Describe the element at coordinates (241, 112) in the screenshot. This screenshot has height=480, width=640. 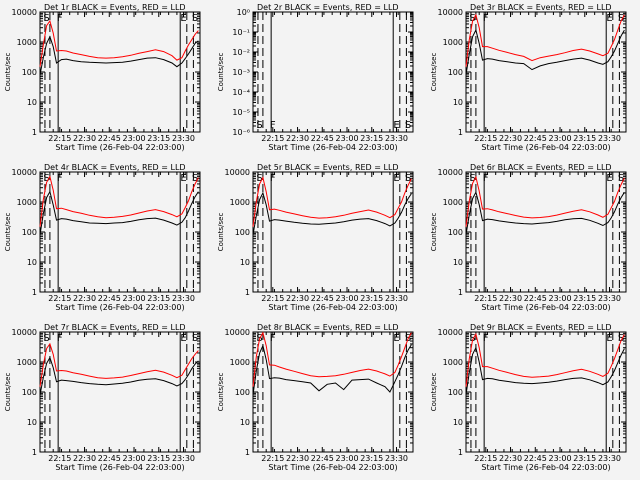
I see `y-tick-label: 10⁻⁵` at that location.